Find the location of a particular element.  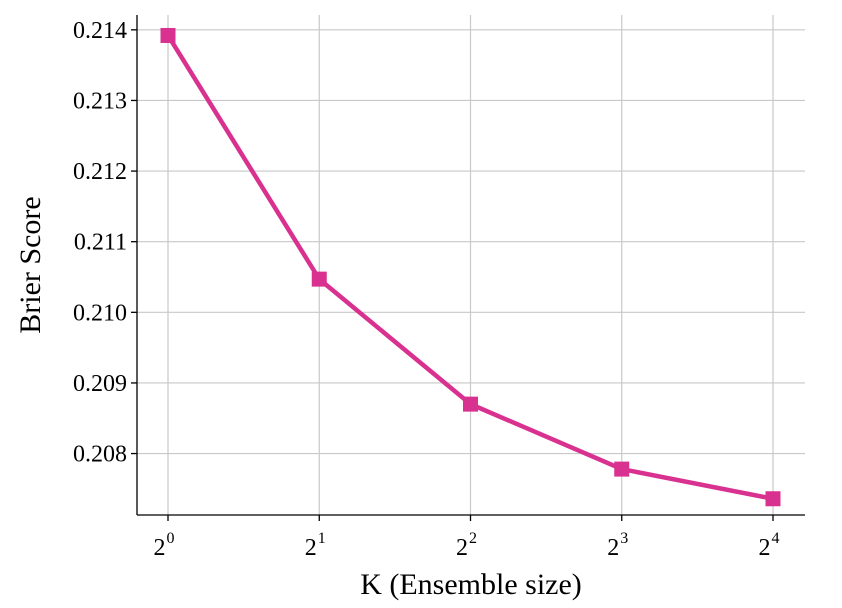

y-axis-title: Brier Score is located at coordinates (30, 264).